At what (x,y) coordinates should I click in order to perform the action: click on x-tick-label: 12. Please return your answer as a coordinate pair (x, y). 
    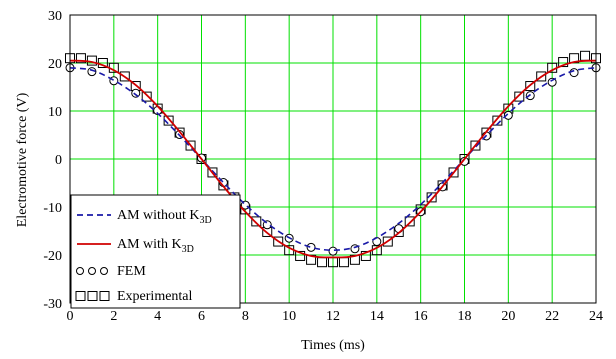
    Looking at the image, I should click on (333, 316).